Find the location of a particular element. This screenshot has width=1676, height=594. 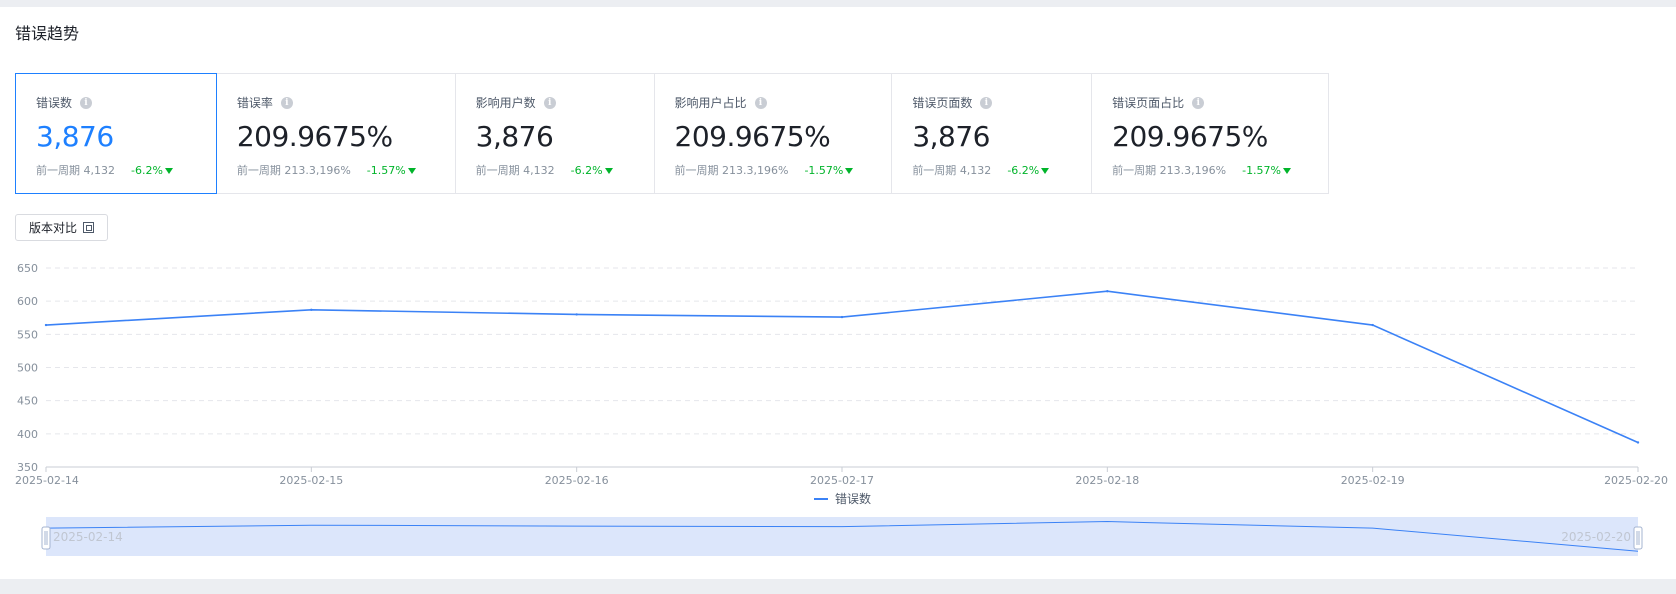

datazoom-start-handle is located at coordinates (46, 538).